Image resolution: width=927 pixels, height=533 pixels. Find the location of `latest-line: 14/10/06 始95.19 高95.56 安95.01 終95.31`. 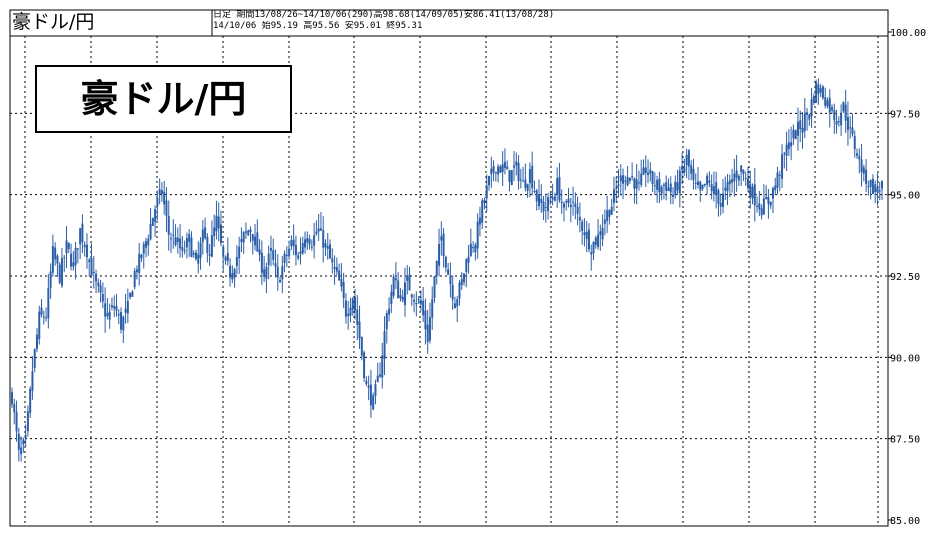

latest-line: 14/10/06 始95.19 高95.56 安95.01 終95.31 is located at coordinates (318, 26).